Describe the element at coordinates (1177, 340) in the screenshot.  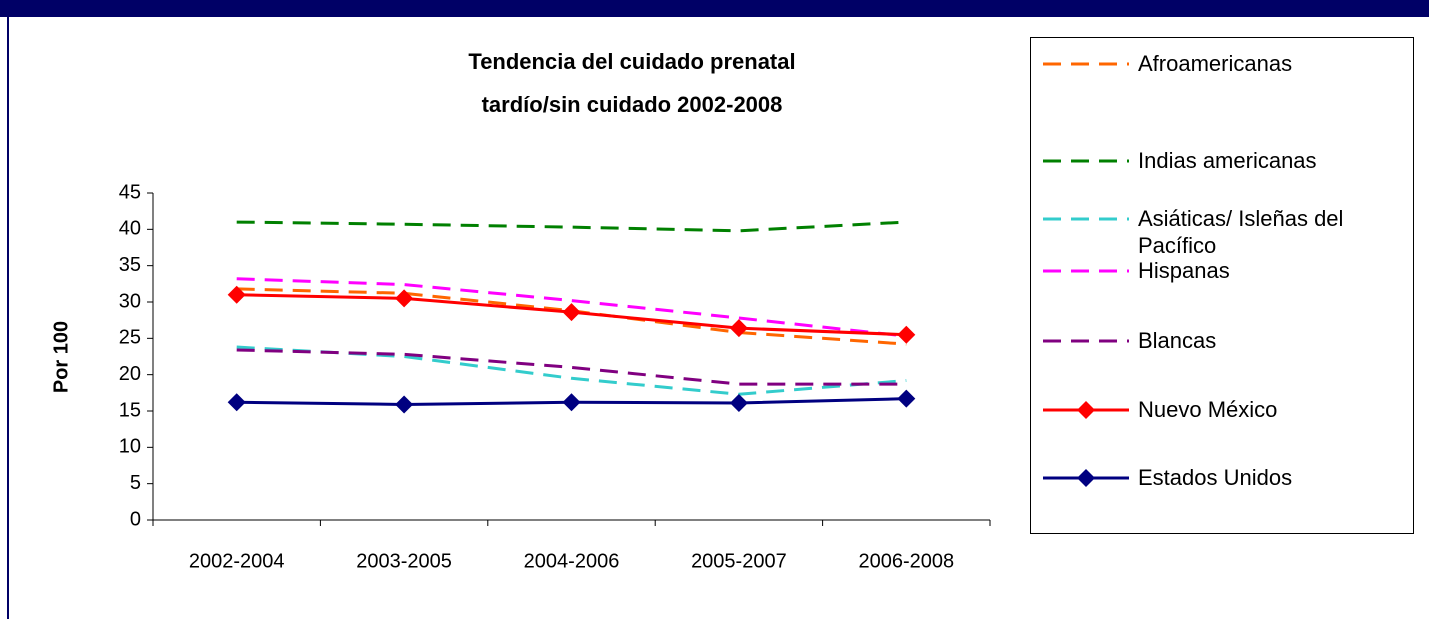
I see `legend-label: Blancas` at that location.